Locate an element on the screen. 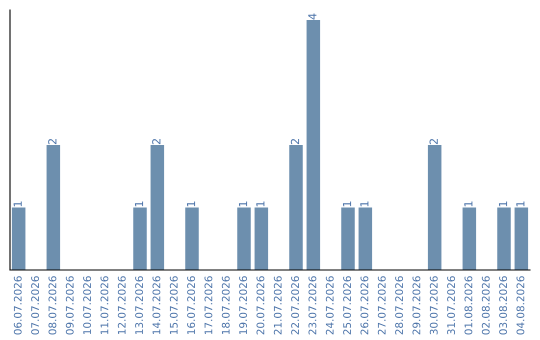  x-tick-label: 01.08.2026 is located at coordinates (468, 305).